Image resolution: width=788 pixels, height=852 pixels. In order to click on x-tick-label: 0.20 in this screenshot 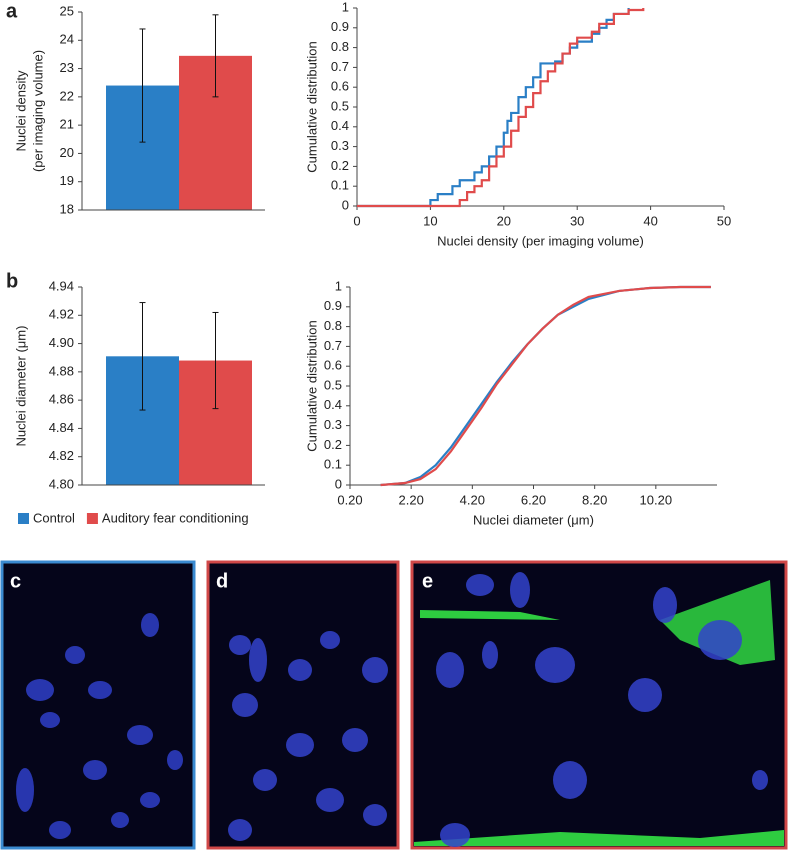, I will do `click(349, 499)`.